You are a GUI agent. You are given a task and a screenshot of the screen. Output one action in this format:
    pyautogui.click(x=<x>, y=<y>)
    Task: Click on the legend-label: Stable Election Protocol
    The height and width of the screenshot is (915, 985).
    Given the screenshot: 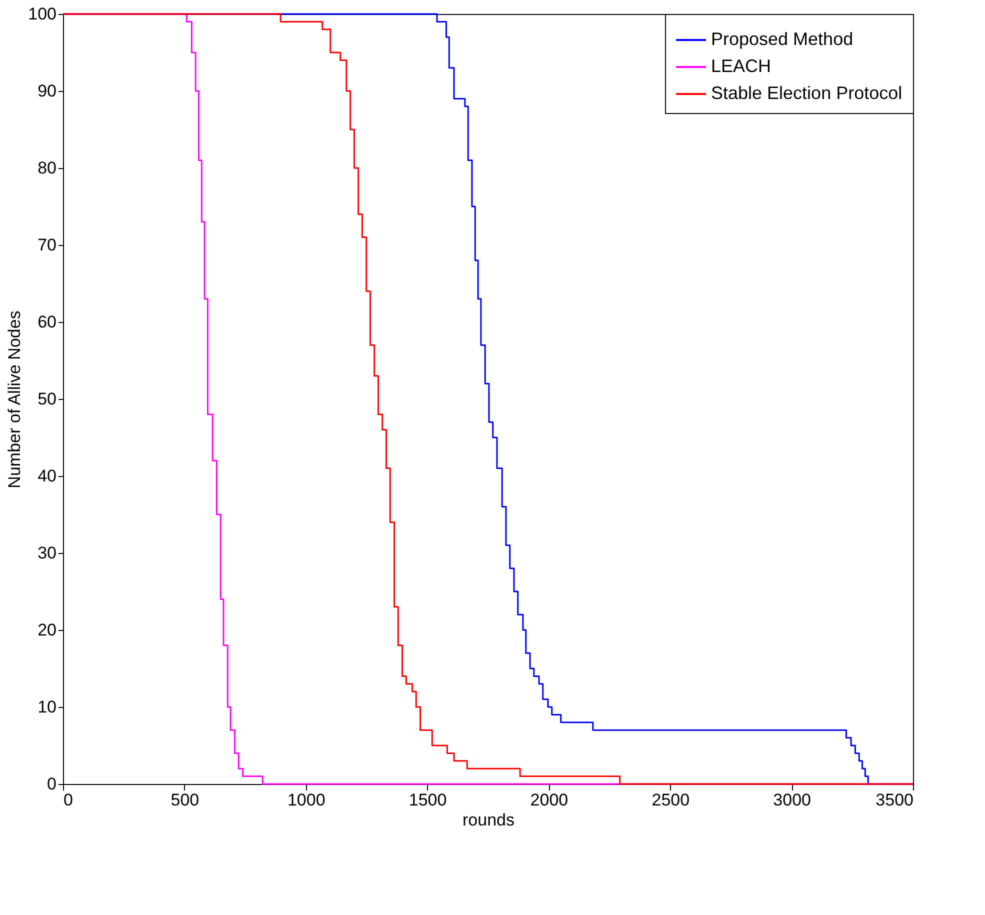 What is the action you would take?
    pyautogui.click(x=806, y=93)
    